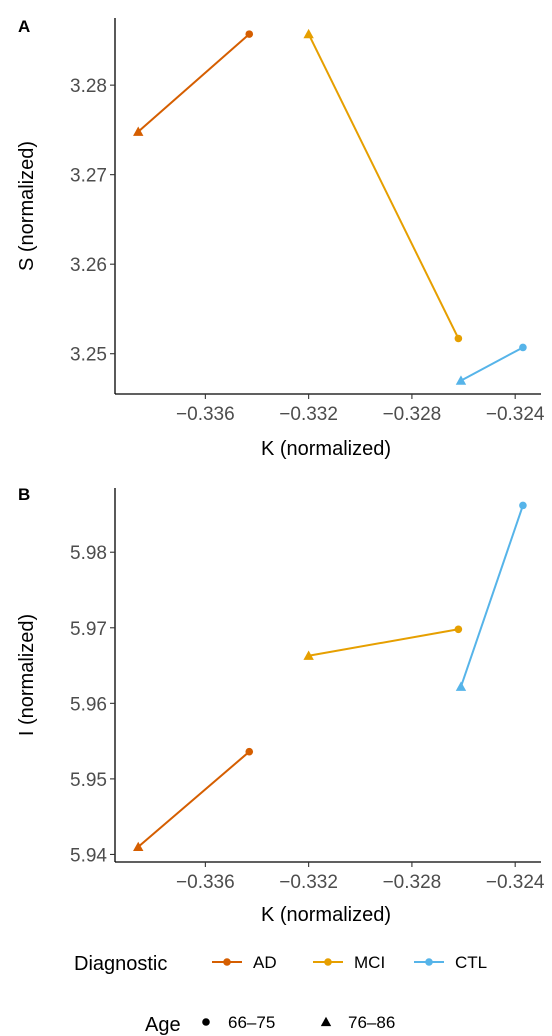  I want to click on legend-key-triangle, so click(326, 1021).